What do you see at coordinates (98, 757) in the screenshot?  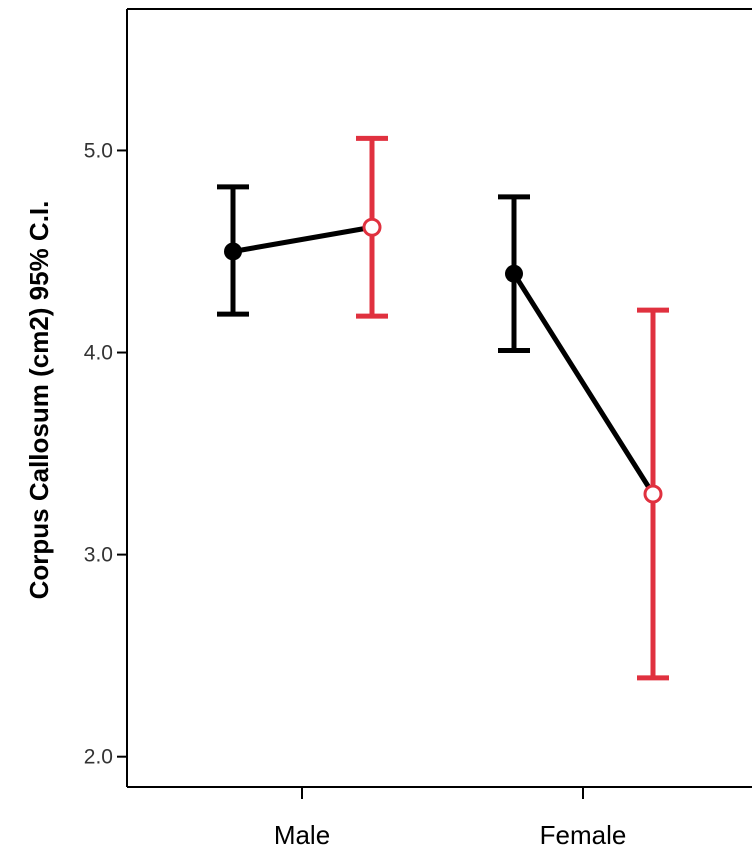 I see `y-tick-label: 2.0` at bounding box center [98, 757].